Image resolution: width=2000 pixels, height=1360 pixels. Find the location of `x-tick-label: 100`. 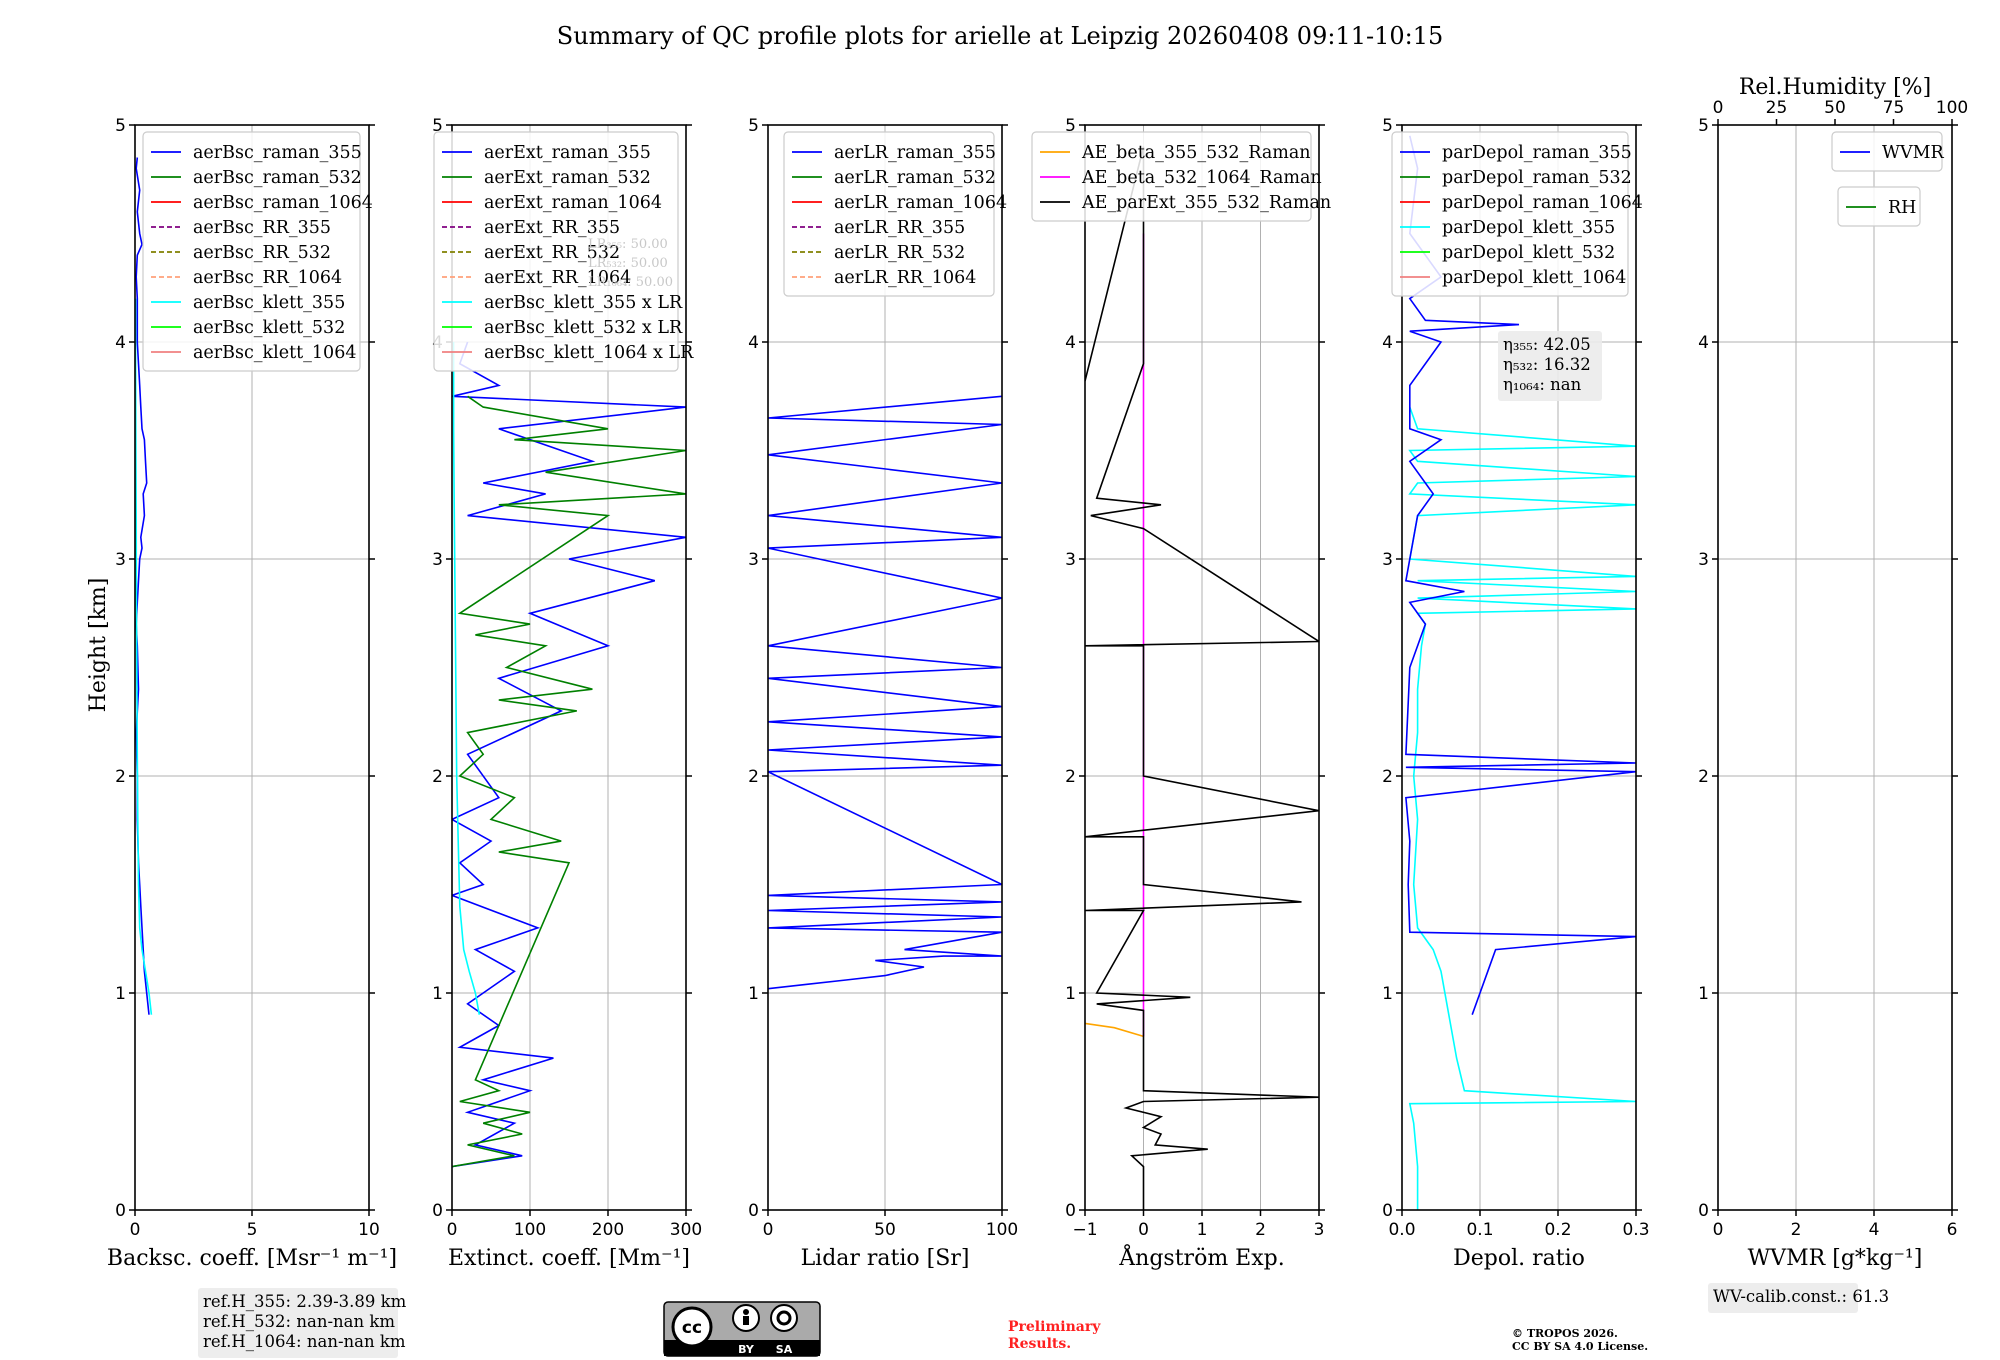

x-tick-label: 100 is located at coordinates (1002, 1230).